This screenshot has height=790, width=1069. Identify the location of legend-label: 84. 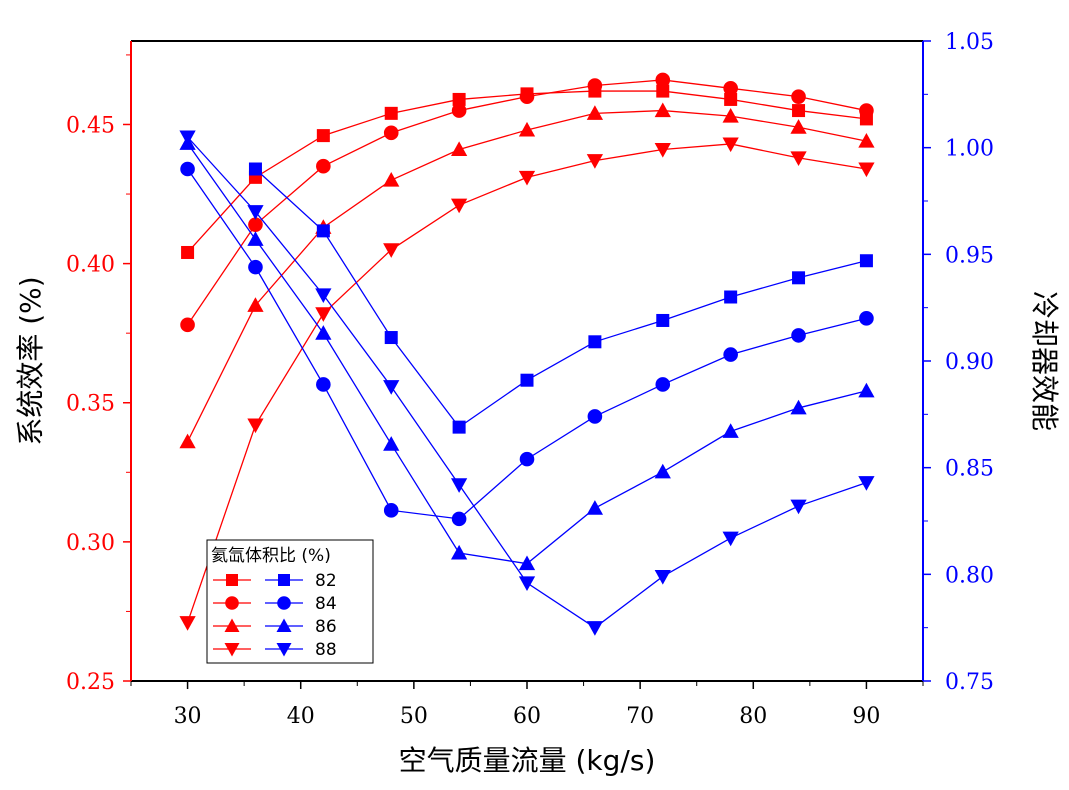
(326, 604).